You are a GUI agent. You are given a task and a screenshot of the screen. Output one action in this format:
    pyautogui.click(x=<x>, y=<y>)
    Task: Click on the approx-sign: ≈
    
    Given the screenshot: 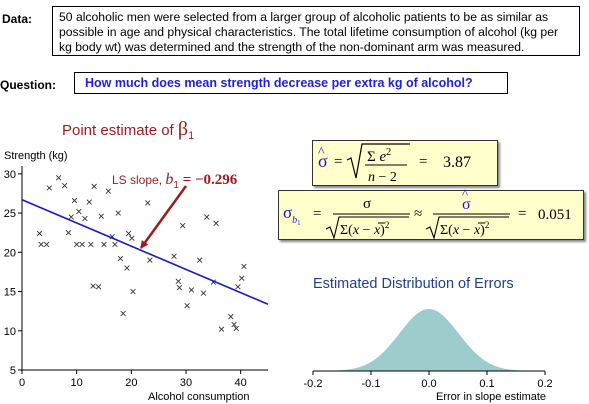 What is the action you would take?
    pyautogui.click(x=418, y=214)
    